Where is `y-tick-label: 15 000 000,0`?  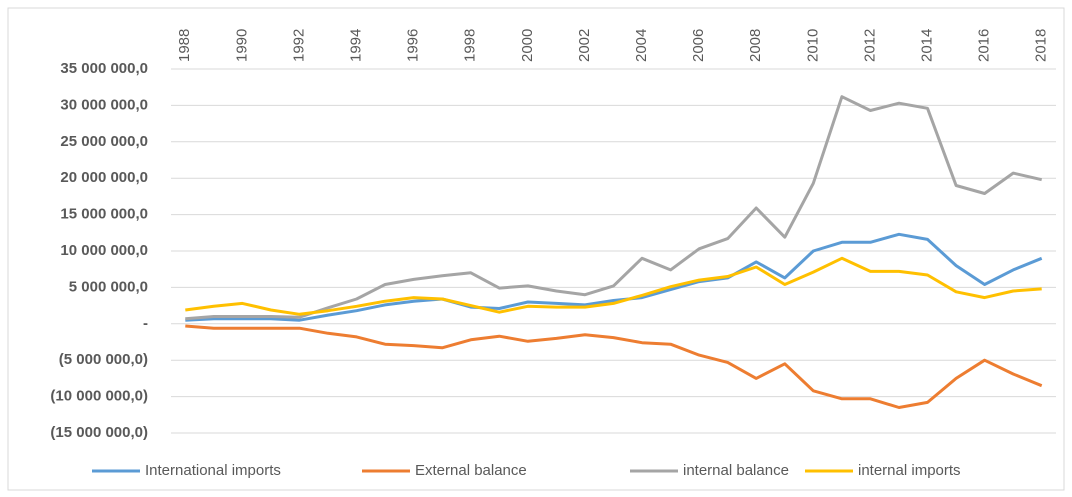
y-tick-label: 15 000 000,0 is located at coordinates (104, 214).